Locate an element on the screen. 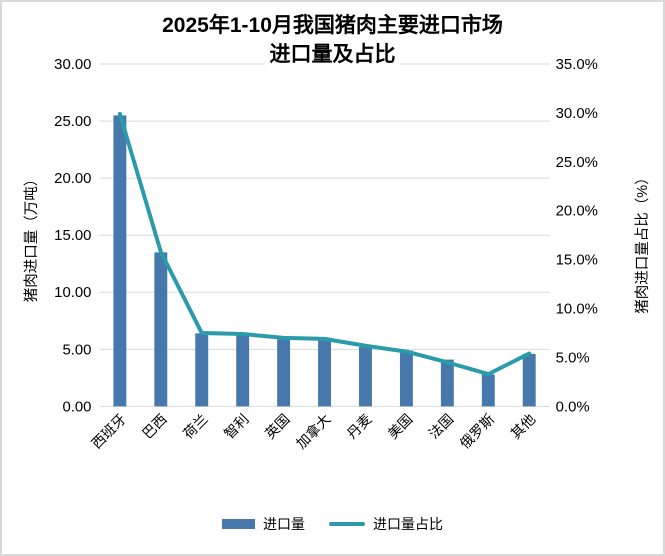 This screenshot has height=556, width=665. legend-label-imports: 进口量 is located at coordinates (284, 524).